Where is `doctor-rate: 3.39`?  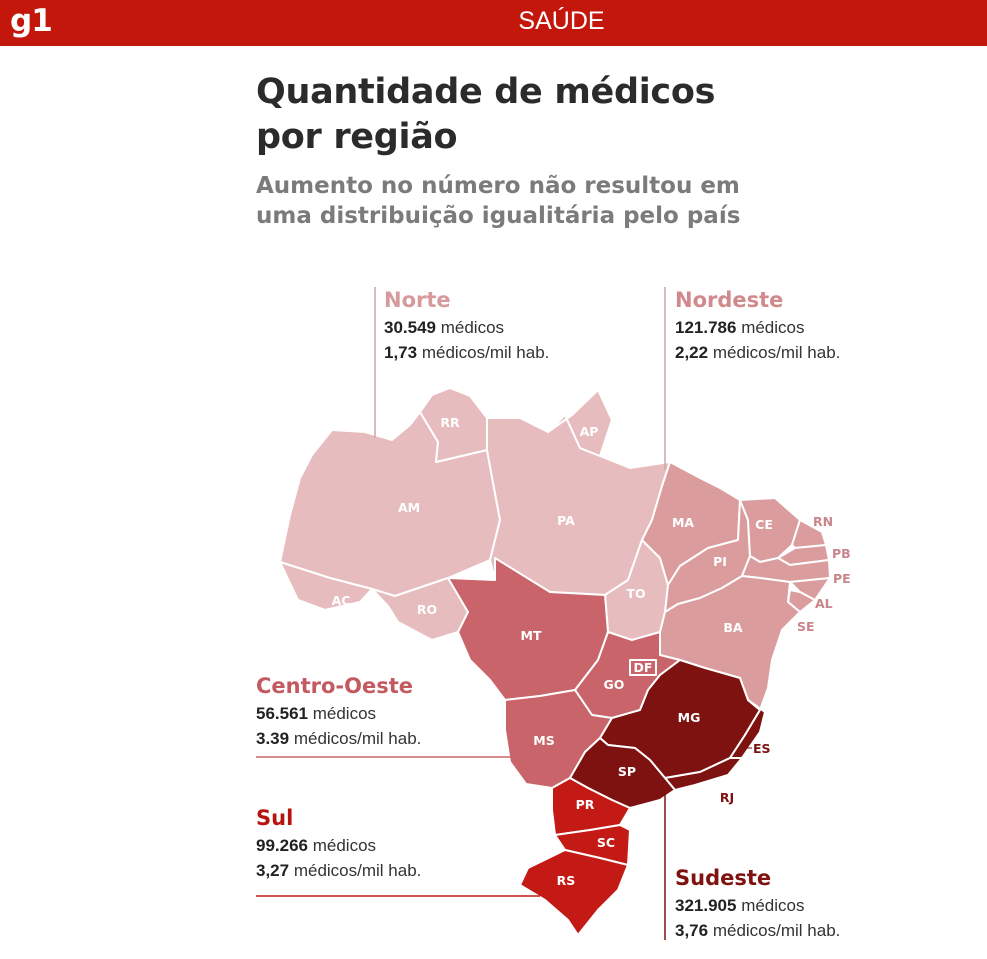 doctor-rate: 3.39 is located at coordinates (273, 738).